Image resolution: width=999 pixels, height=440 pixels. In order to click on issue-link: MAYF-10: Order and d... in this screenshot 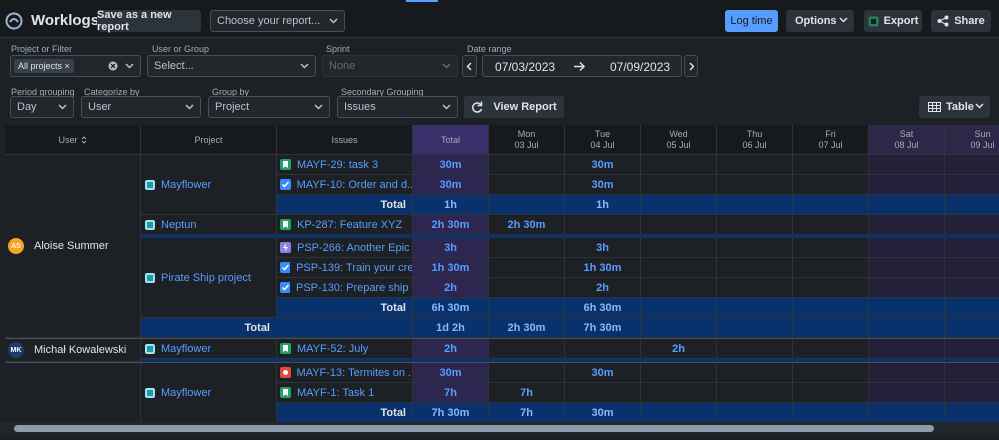, I will do `click(354, 184)`.